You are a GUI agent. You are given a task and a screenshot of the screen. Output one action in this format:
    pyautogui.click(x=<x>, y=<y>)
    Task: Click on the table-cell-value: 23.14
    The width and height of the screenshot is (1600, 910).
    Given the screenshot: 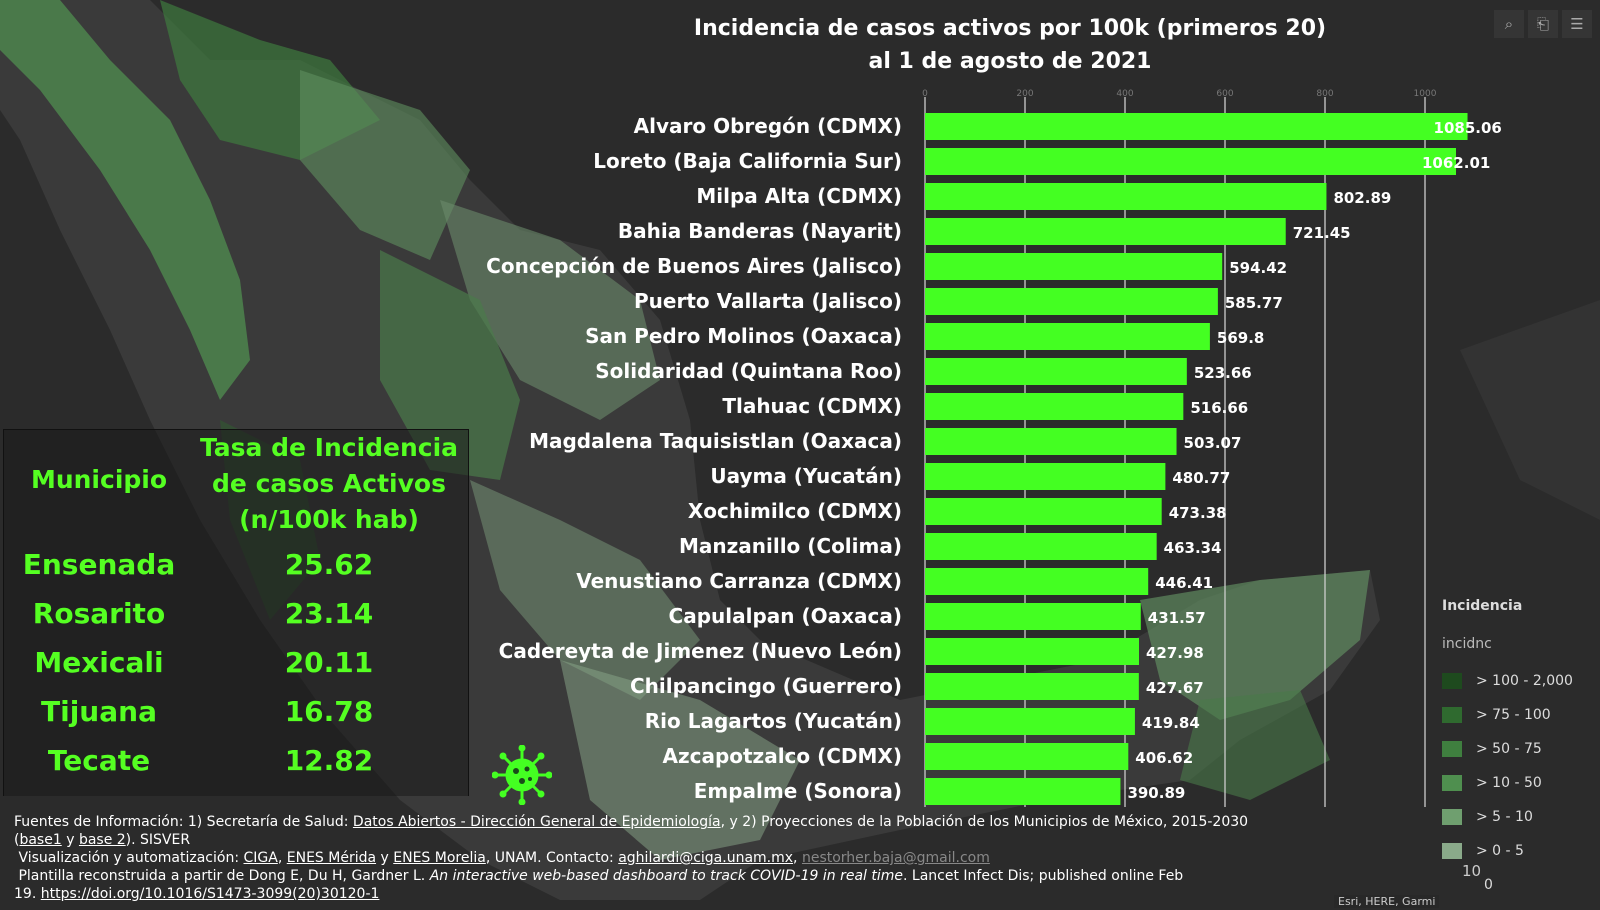 What is the action you would take?
    pyautogui.click(x=329, y=613)
    